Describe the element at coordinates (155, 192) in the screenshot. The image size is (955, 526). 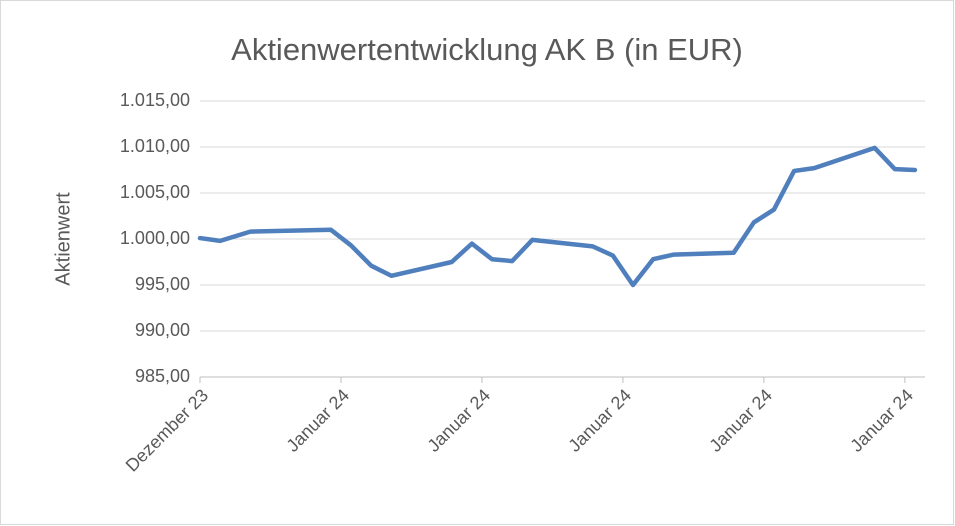
I see `y-tick-label: 1.005,00` at that location.